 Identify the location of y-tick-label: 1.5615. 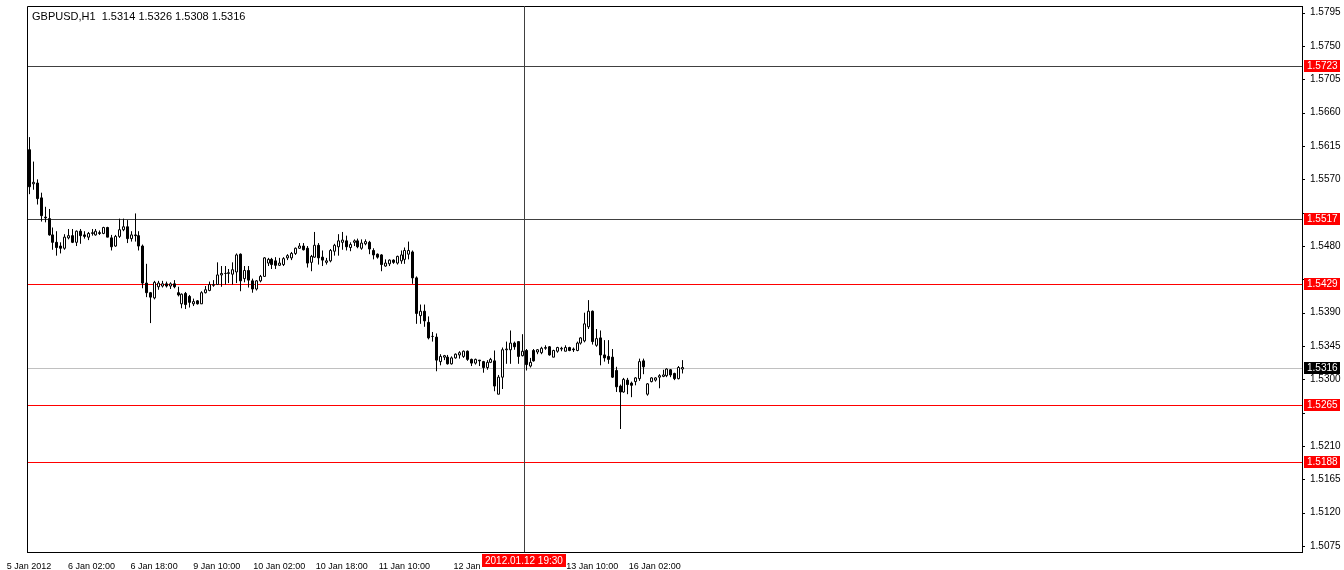
(1326, 145).